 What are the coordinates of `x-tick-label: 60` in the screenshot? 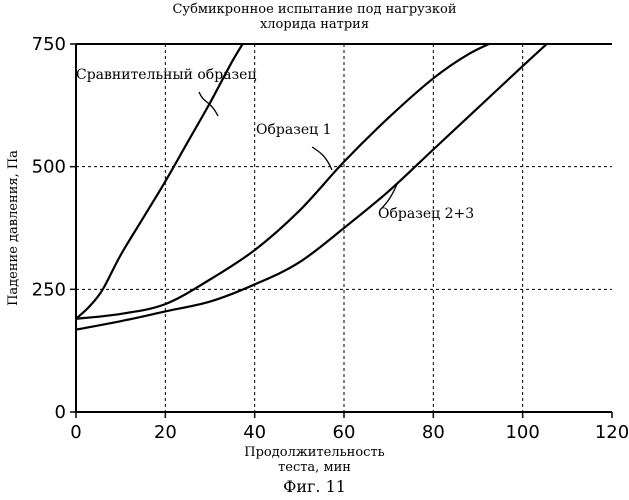 It's located at (344, 432).